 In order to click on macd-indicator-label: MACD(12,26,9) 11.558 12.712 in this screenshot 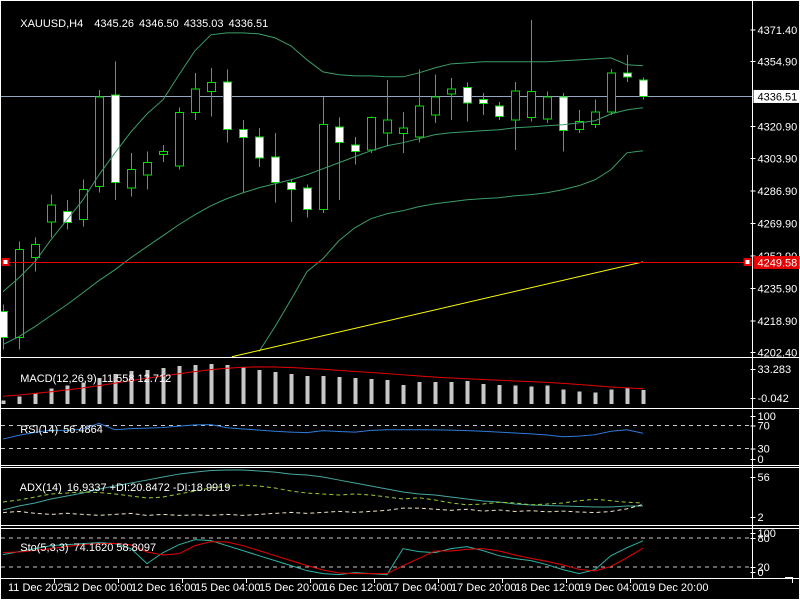, I will do `click(96, 379)`.